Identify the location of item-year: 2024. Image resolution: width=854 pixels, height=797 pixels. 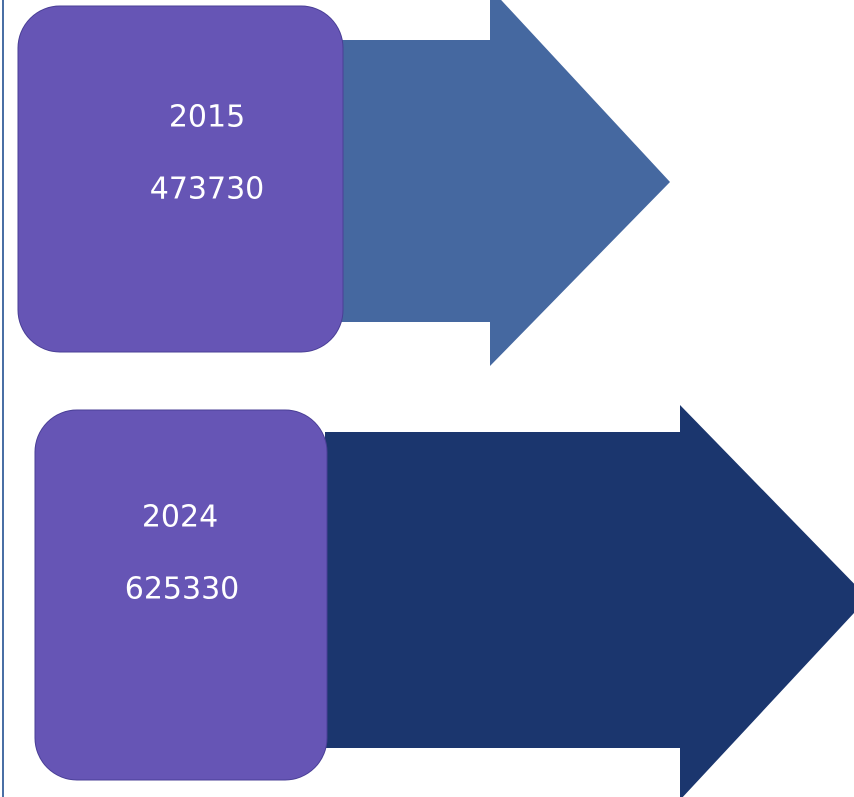
(180, 517).